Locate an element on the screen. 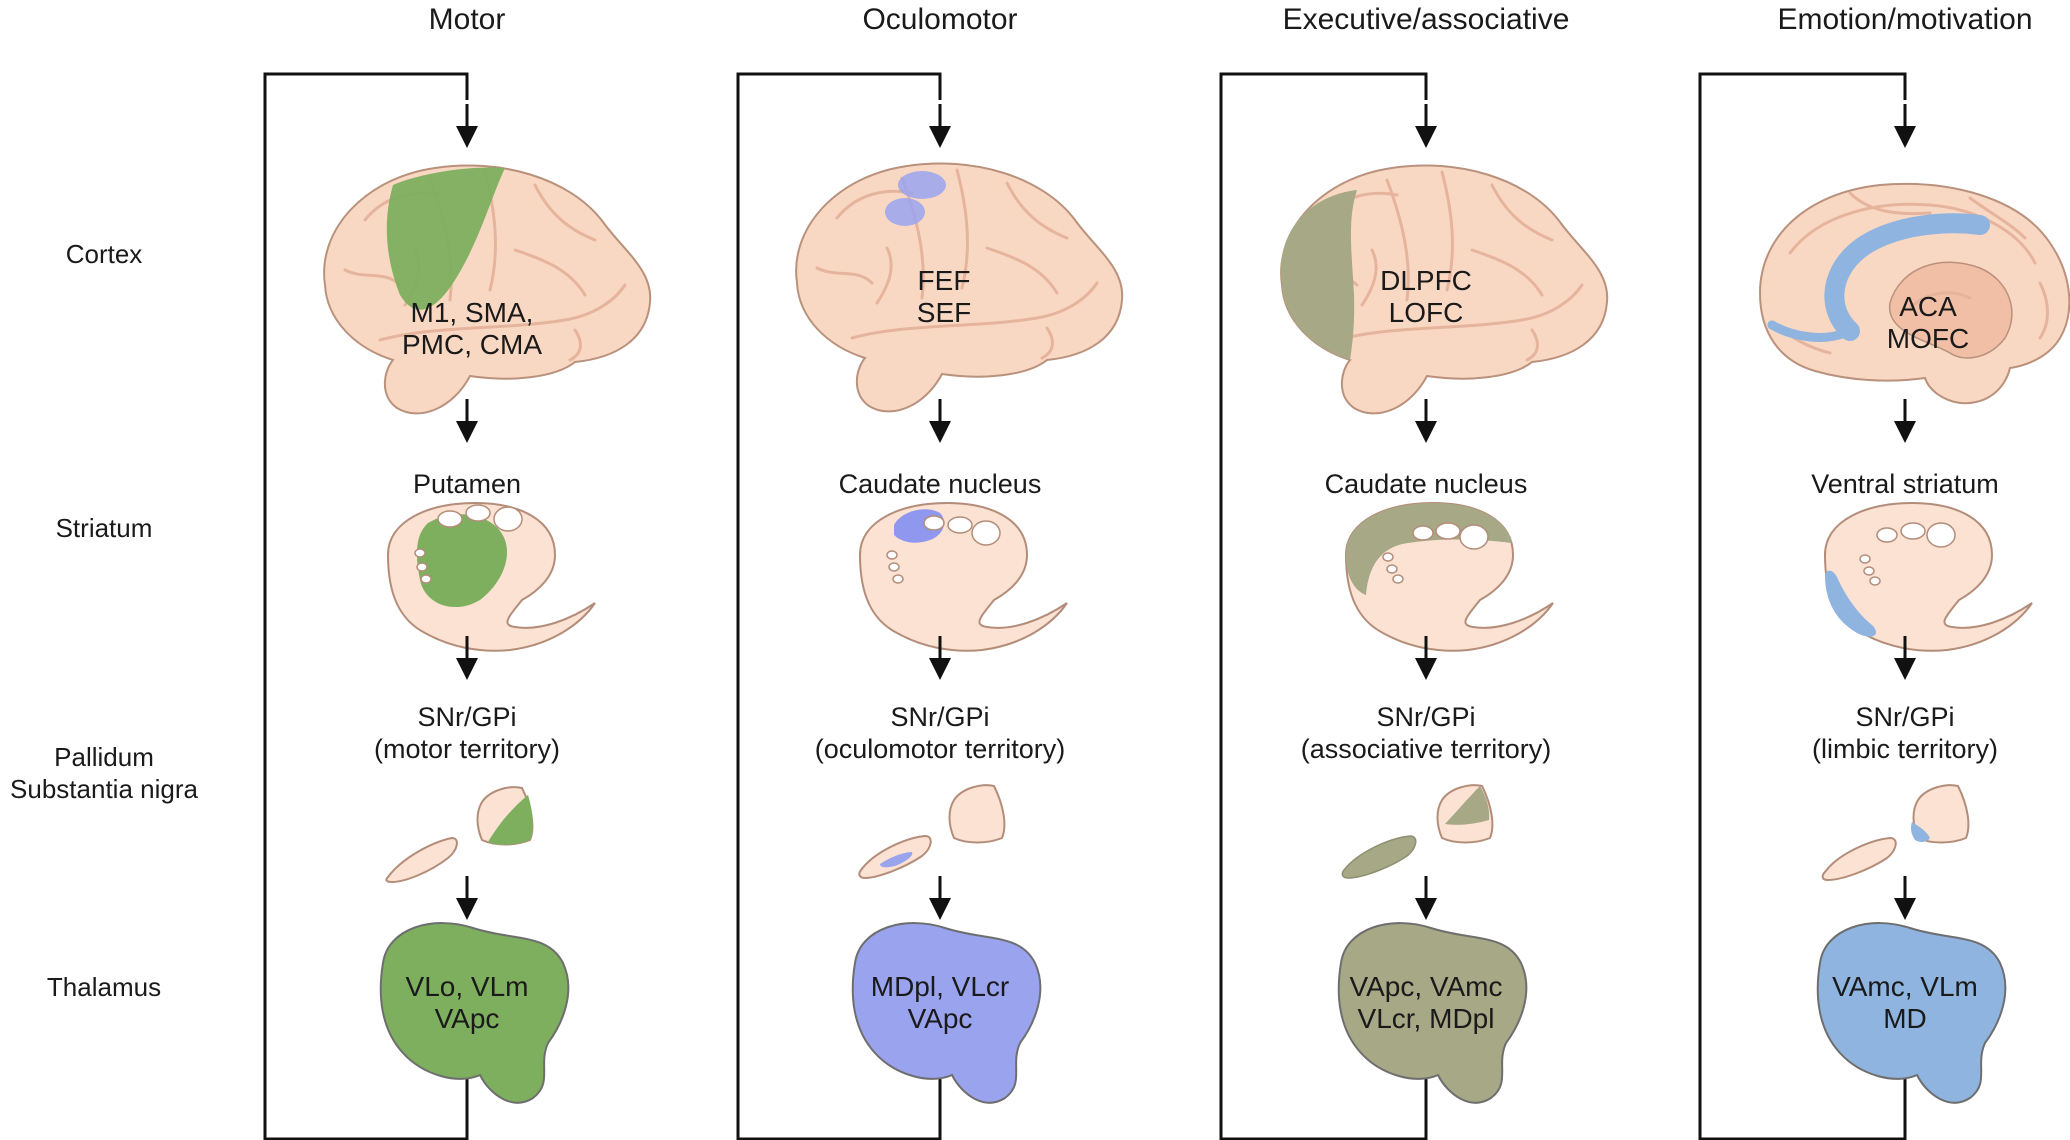 This screenshot has height=1140, width=2070. cortex-label-line2-executive: LOFC is located at coordinates (1426, 312).